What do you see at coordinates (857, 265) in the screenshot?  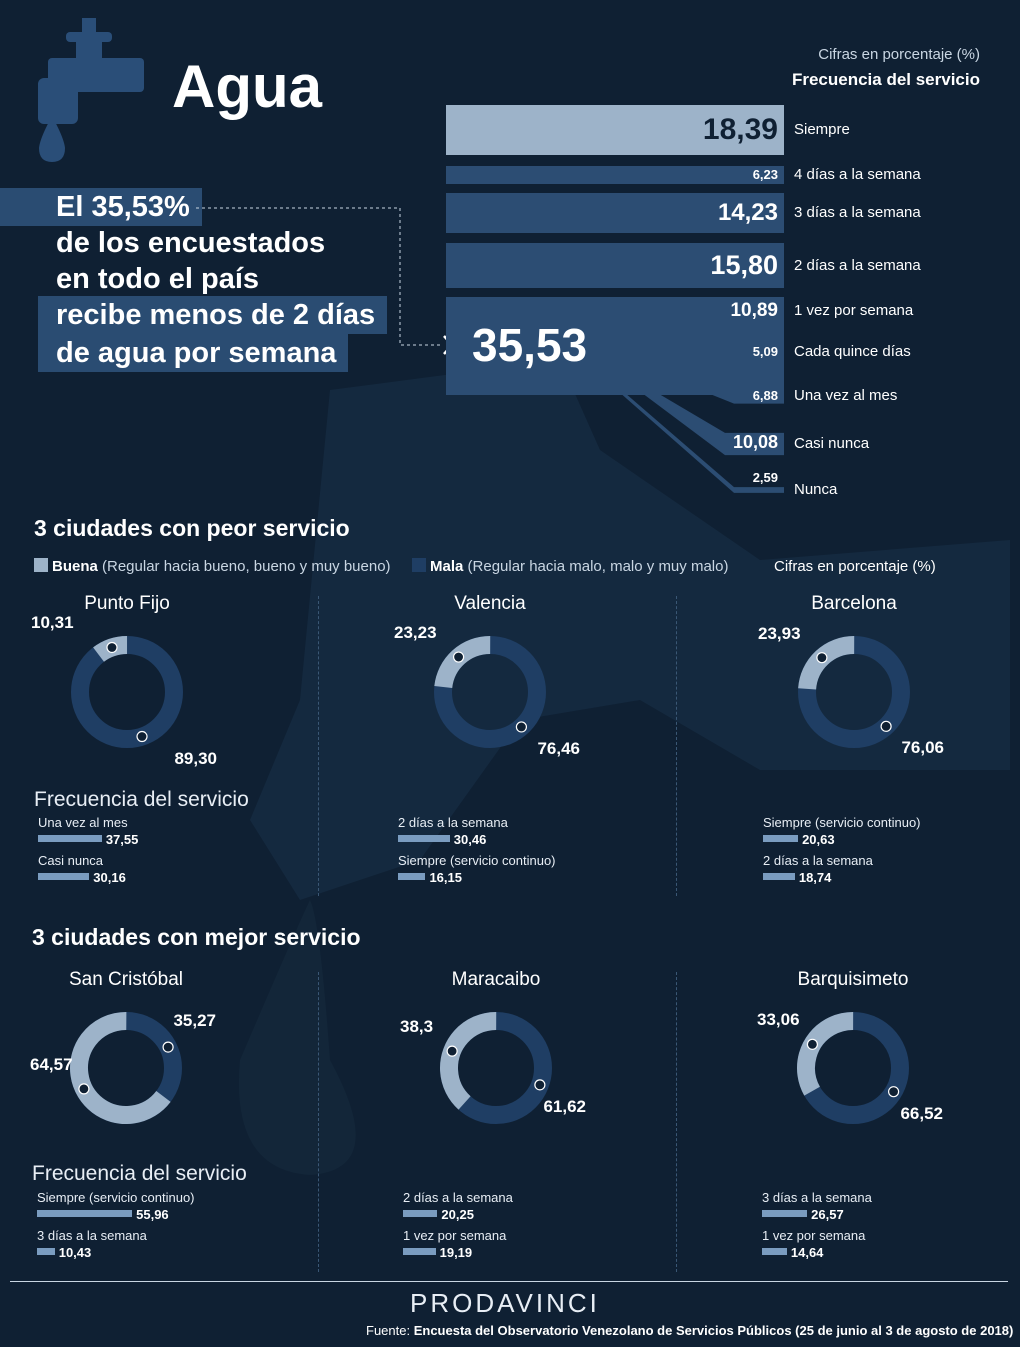 I see `freq-bar-label: 2 días a la semana` at bounding box center [857, 265].